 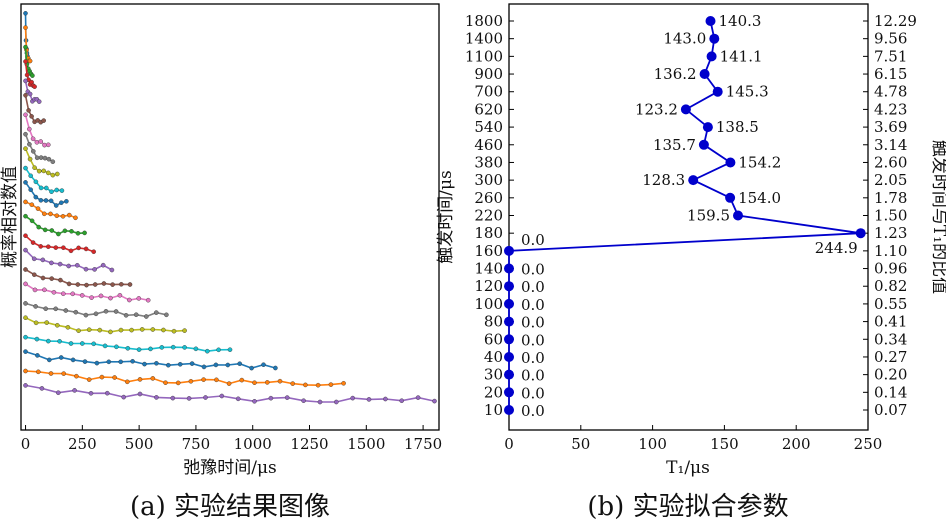 What do you see at coordinates (890, 339) in the screenshot?
I see `right-y2-tick-label: 0.34` at bounding box center [890, 339].